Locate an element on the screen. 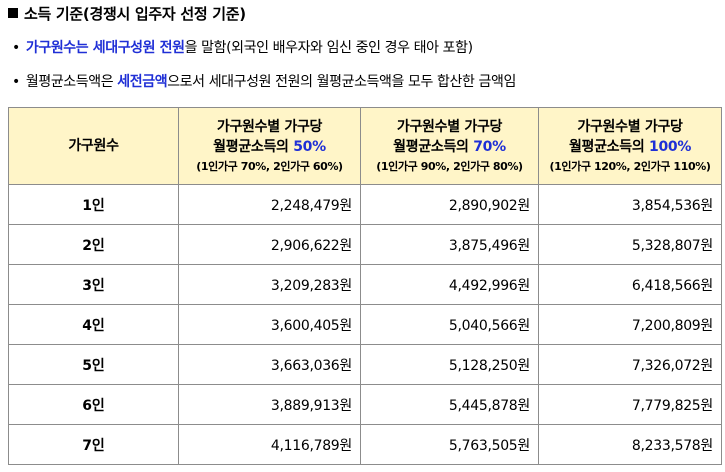  square-bullet-icon is located at coordinates (13, 13).